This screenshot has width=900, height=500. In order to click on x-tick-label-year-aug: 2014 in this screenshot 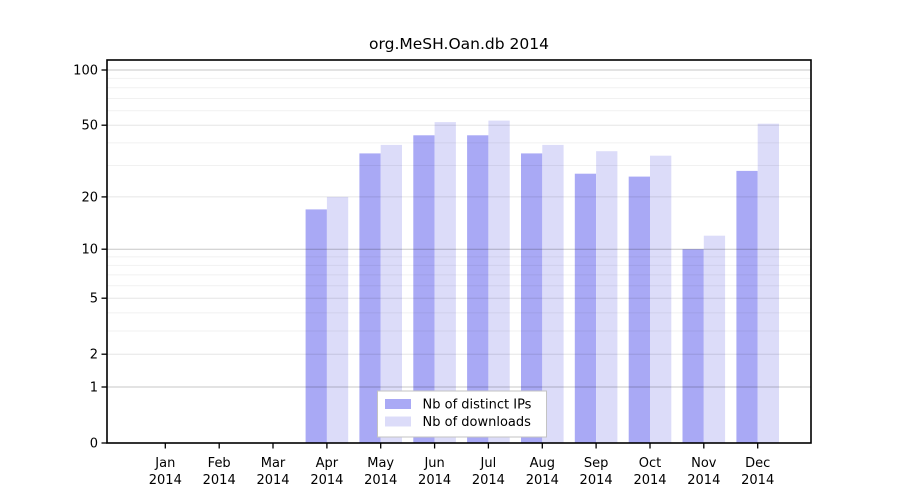, I will do `click(542, 480)`.